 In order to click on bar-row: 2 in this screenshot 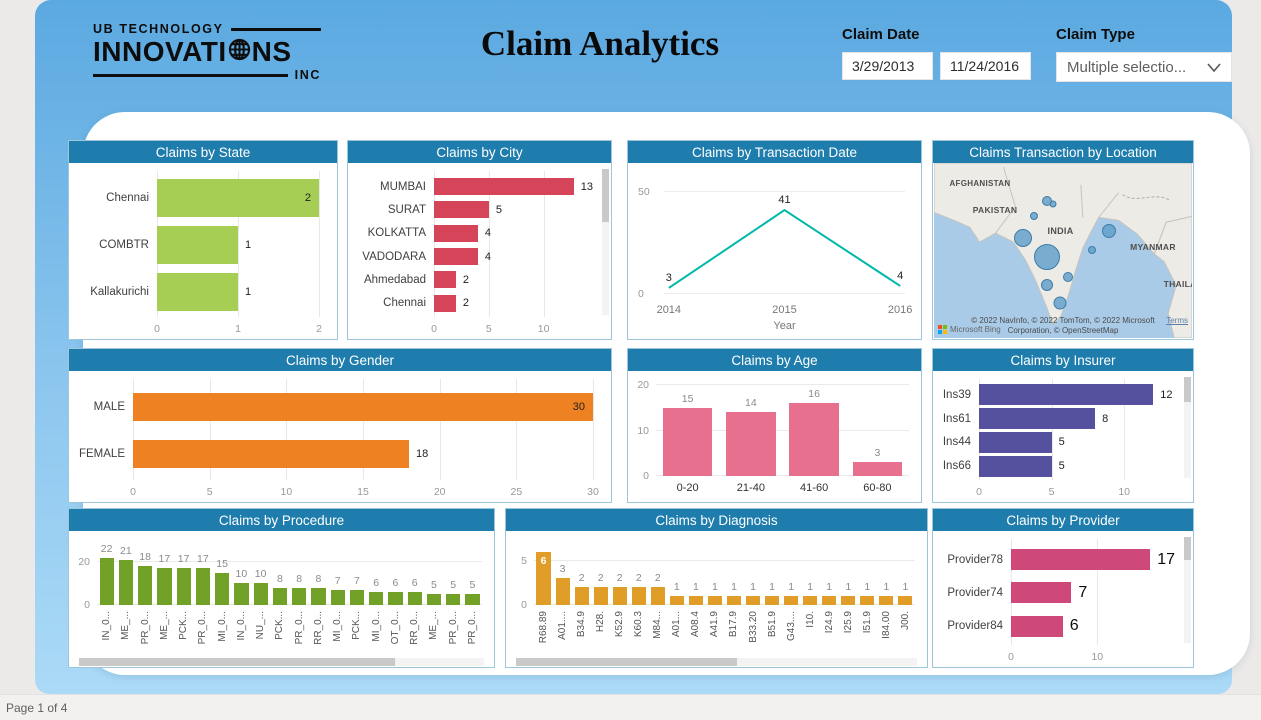, I will do `click(238, 198)`.